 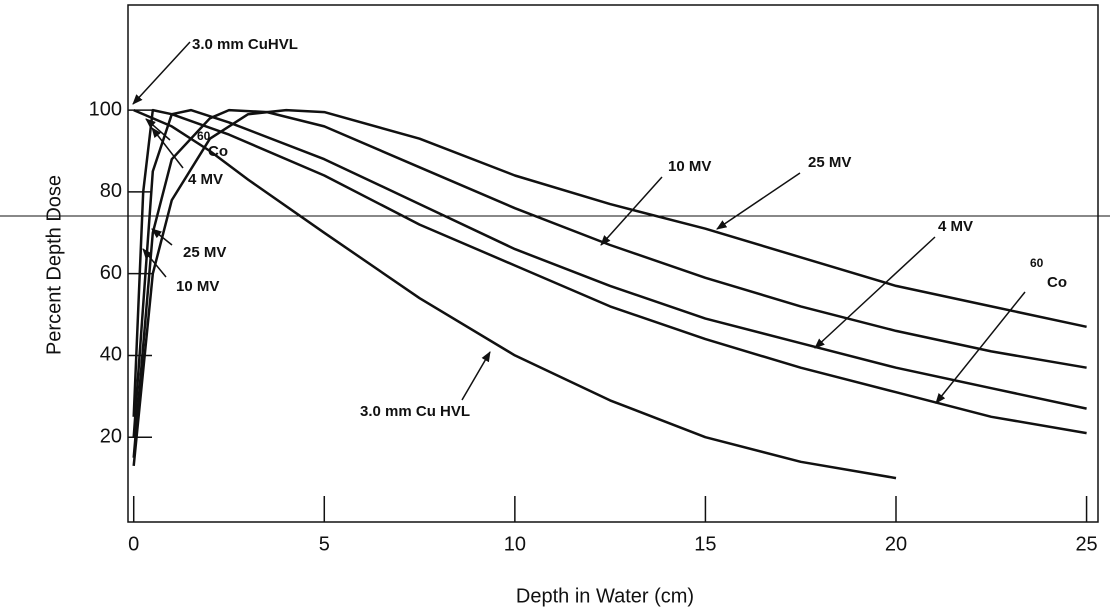 What do you see at coordinates (205, 179) in the screenshot?
I see `annotation: 4 MV` at bounding box center [205, 179].